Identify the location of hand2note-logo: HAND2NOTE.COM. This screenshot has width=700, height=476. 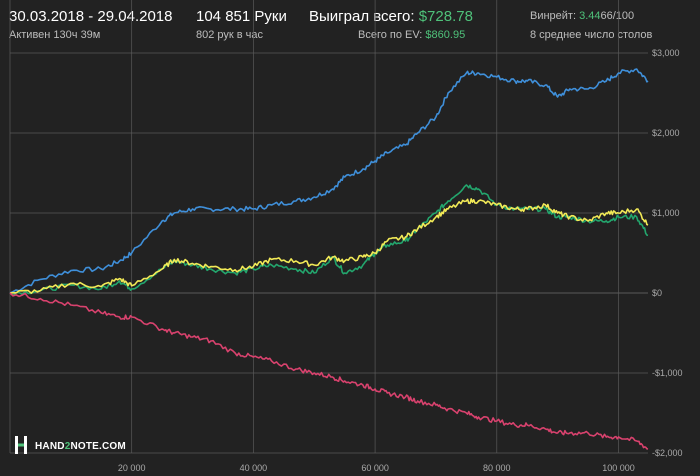
(70, 445).